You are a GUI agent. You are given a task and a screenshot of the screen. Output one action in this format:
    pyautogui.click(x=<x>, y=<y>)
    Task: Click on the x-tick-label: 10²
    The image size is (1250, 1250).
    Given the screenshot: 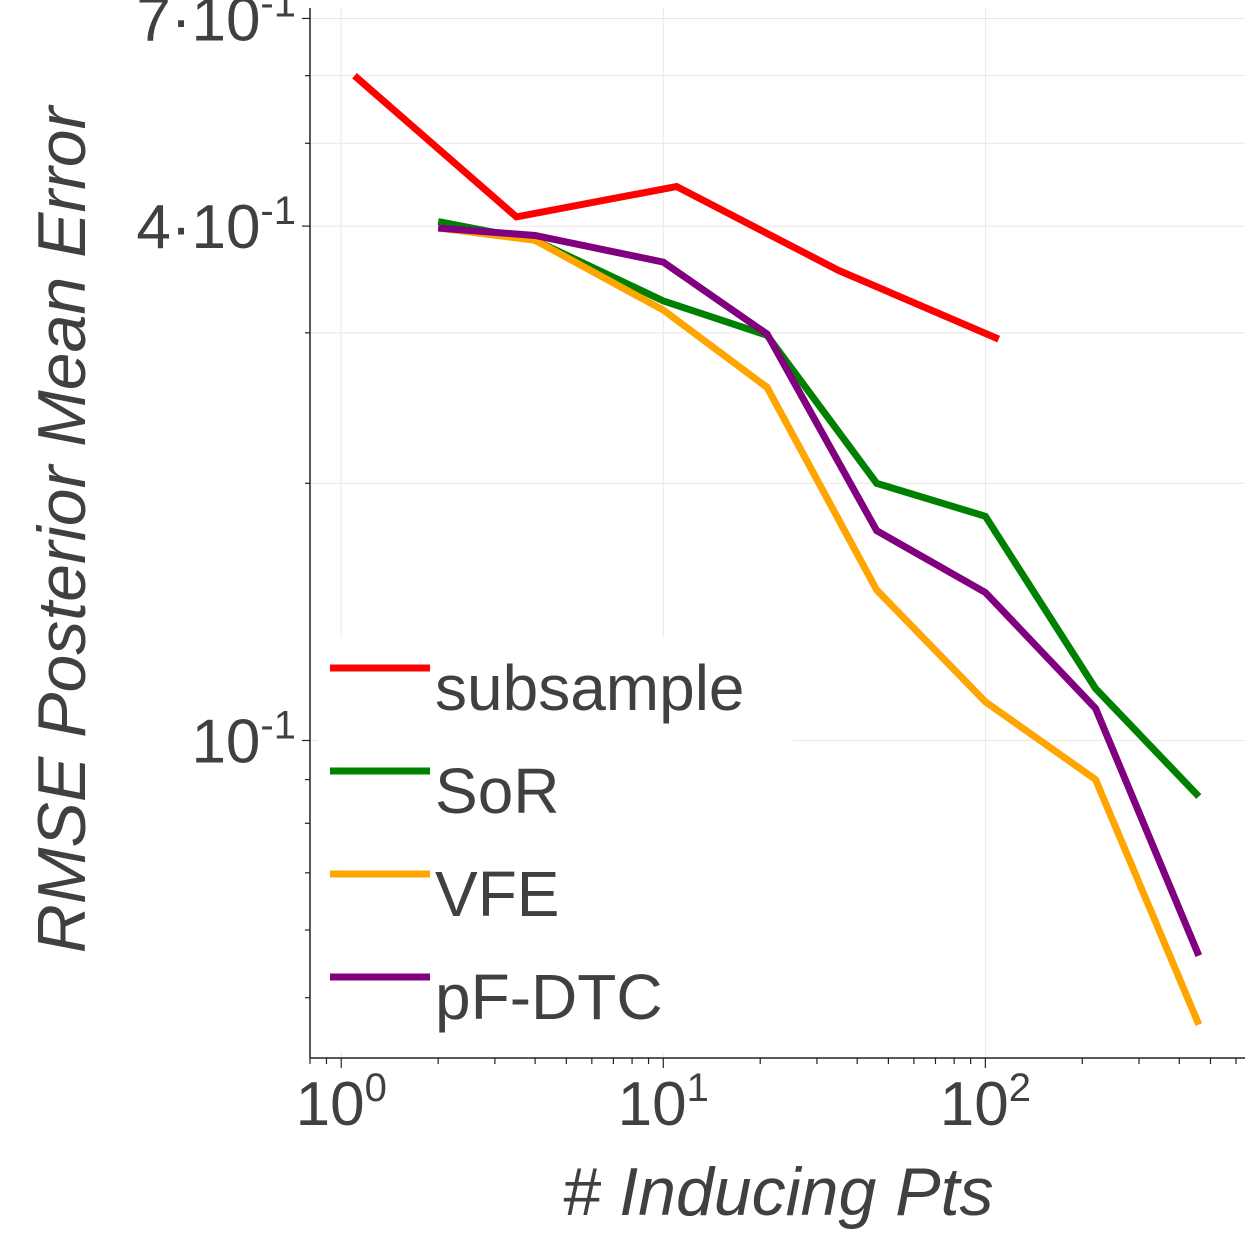 What is the action you would take?
    pyautogui.click(x=985, y=1102)
    